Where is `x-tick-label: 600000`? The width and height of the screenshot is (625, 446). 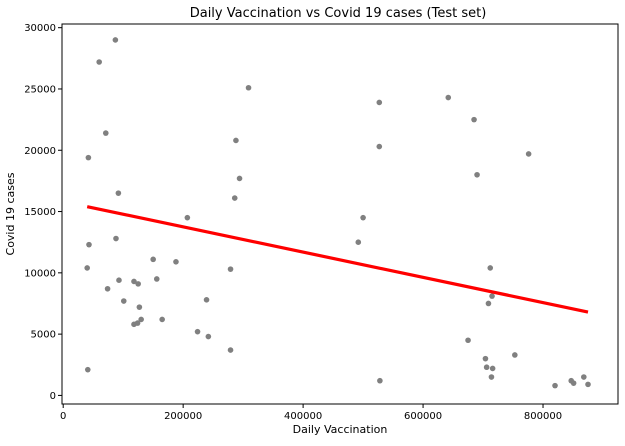 x-tick-label: 600000 is located at coordinates (423, 416).